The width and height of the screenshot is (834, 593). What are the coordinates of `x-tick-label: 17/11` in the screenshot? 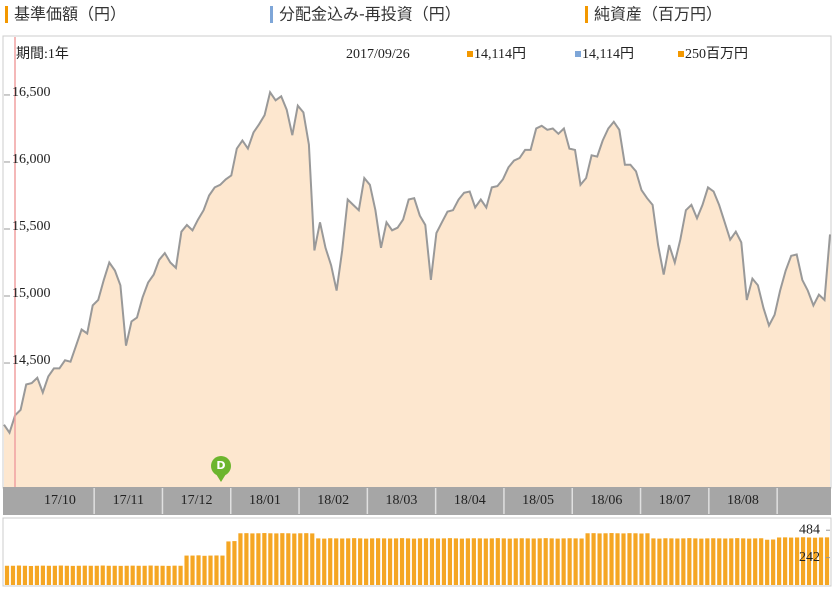 It's located at (128, 500).